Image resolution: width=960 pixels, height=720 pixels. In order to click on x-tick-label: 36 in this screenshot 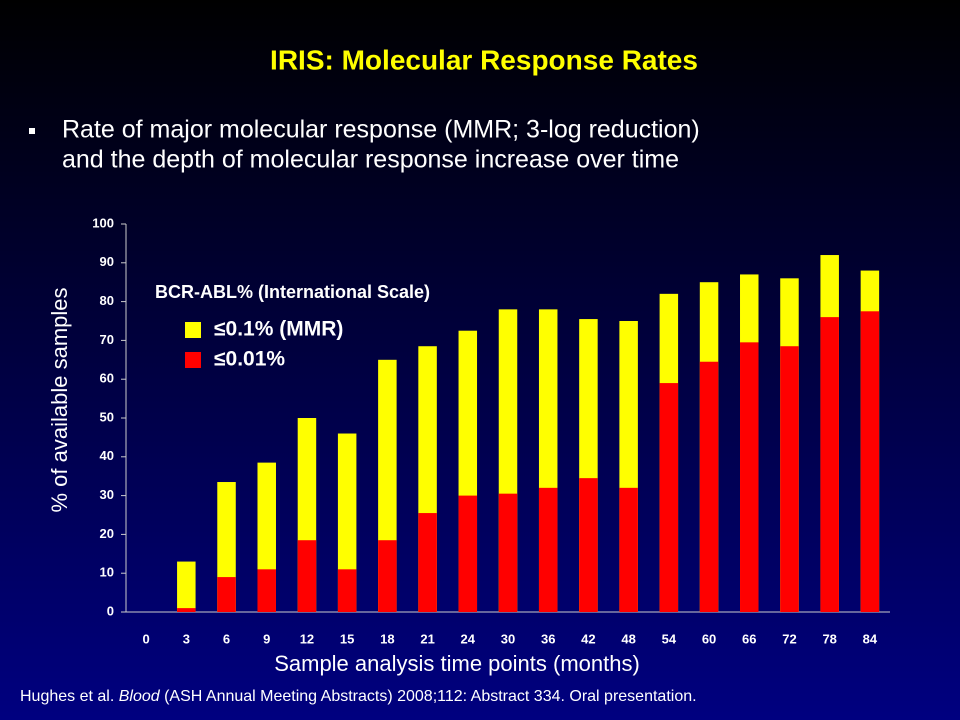, I will do `click(548, 638)`.